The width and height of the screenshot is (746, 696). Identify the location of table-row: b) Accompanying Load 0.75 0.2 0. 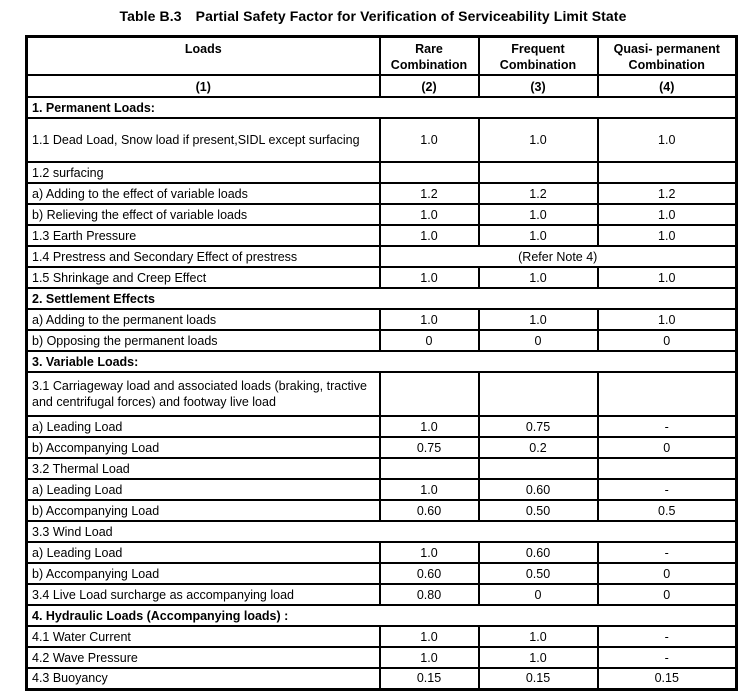
(381, 447).